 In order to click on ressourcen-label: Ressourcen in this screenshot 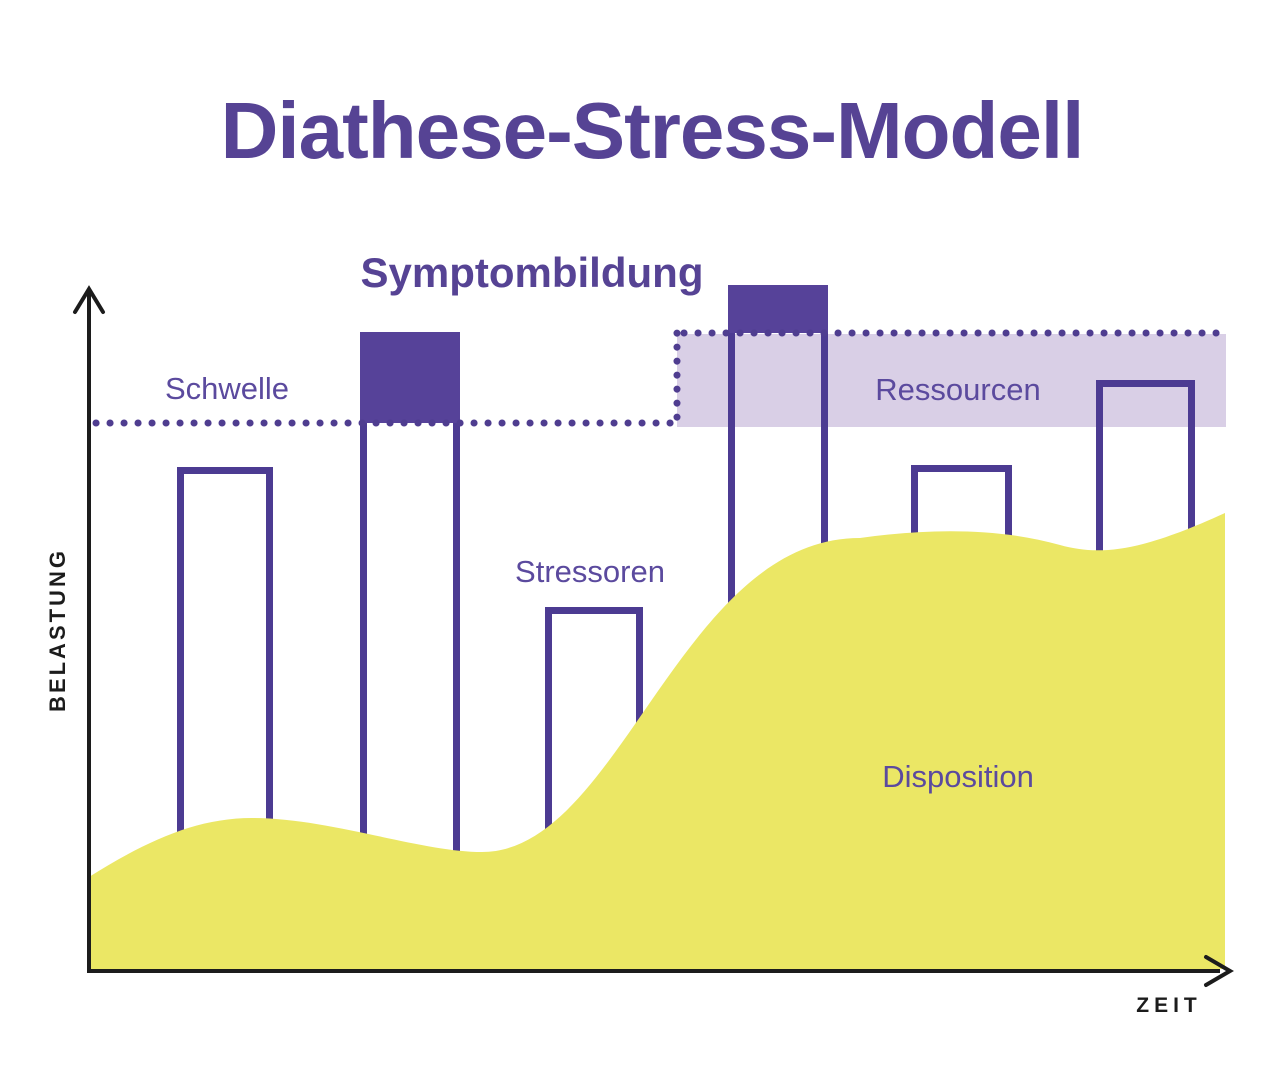, I will do `click(957, 389)`.